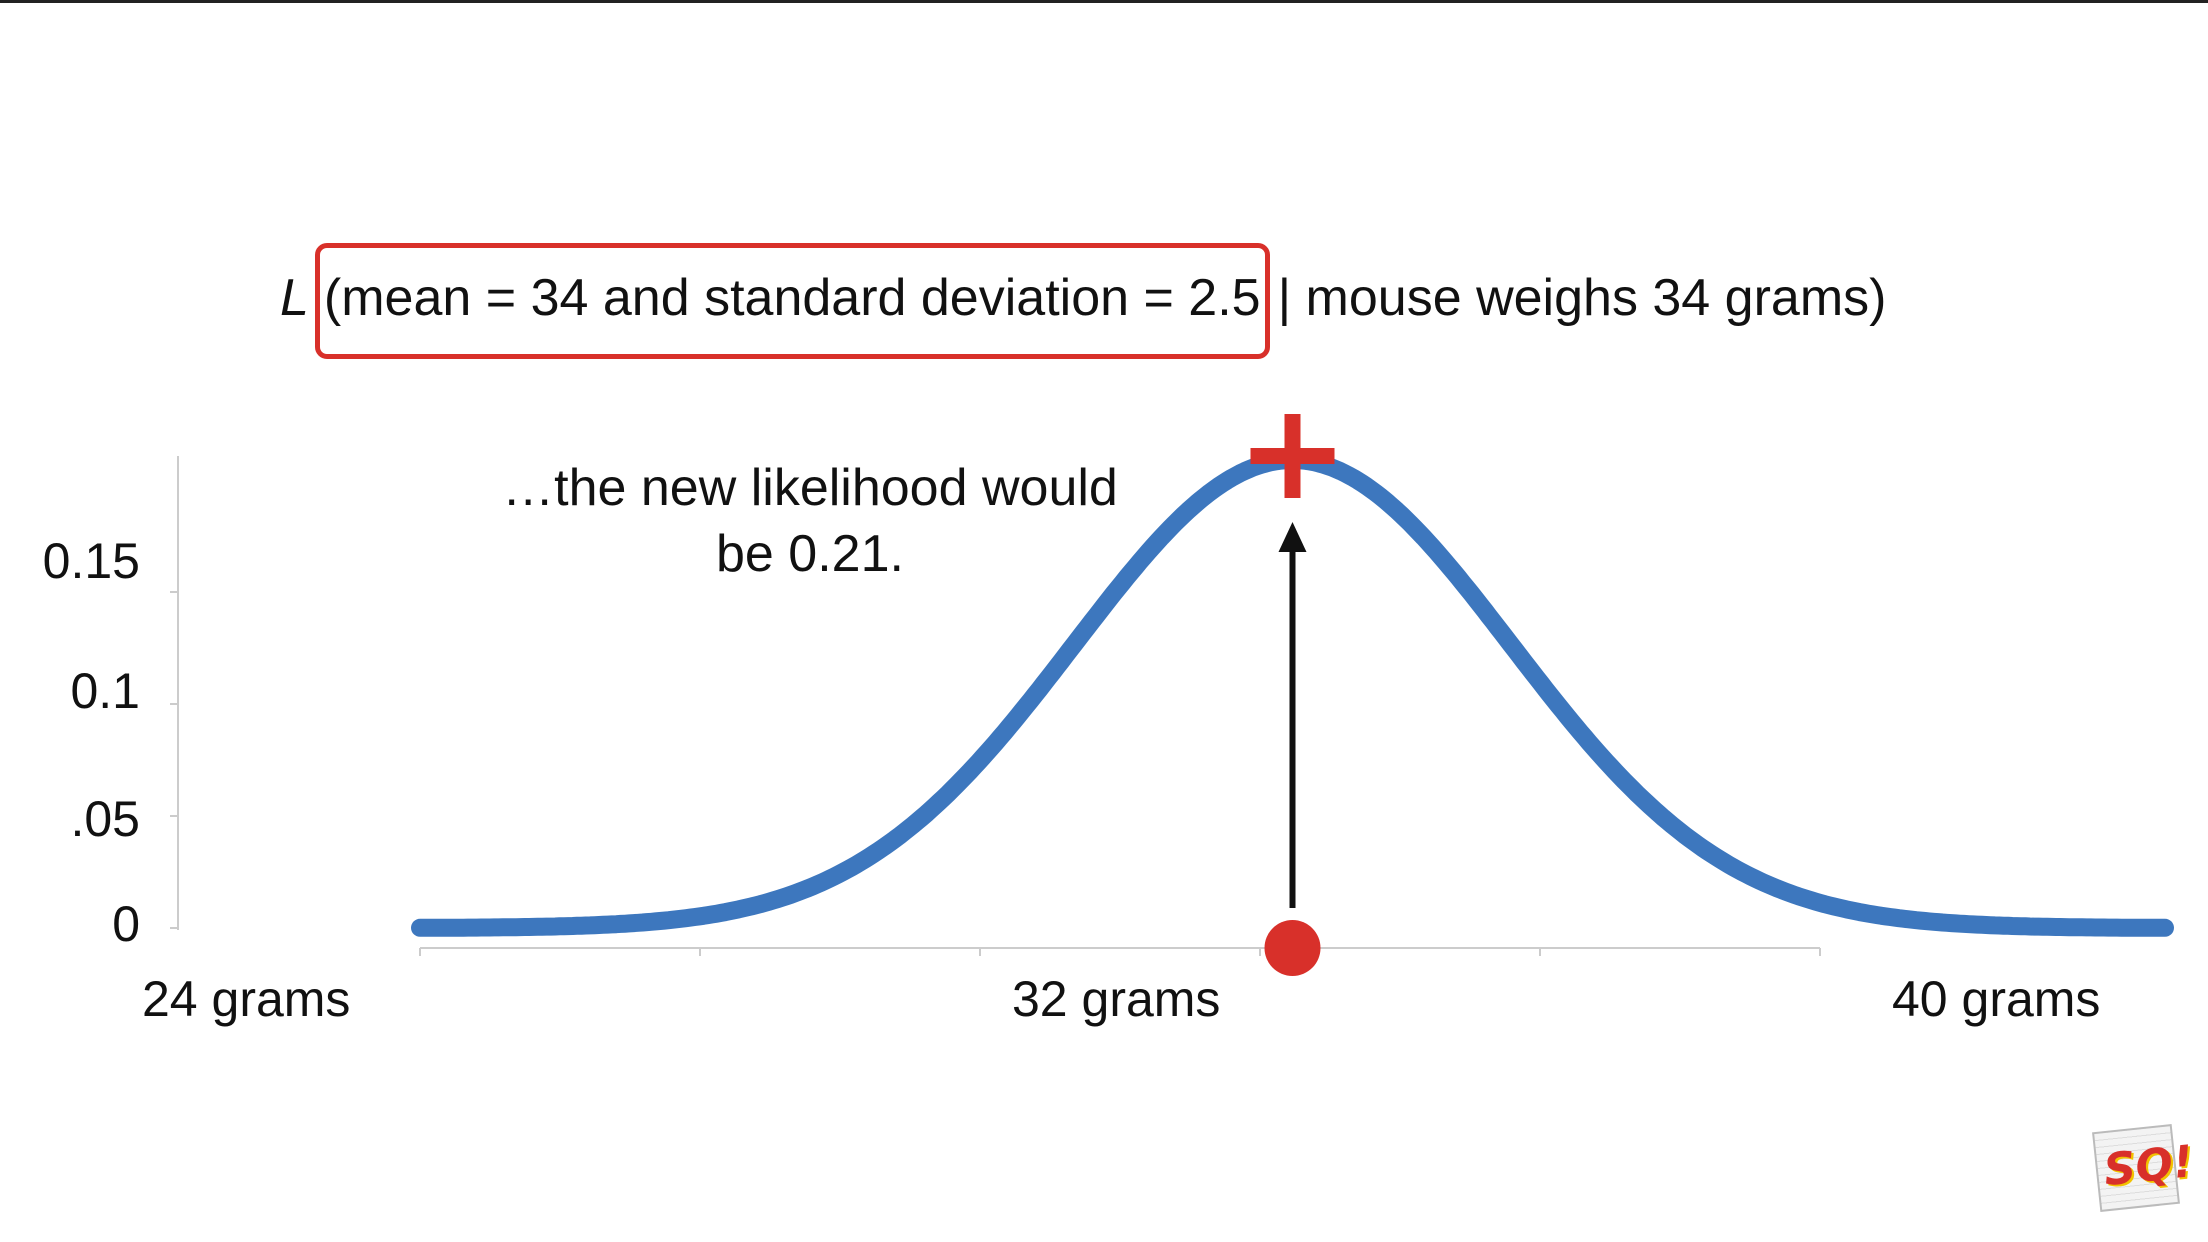 This screenshot has width=2208, height=1242. I want to click on top-rule, so click(1104, 1).